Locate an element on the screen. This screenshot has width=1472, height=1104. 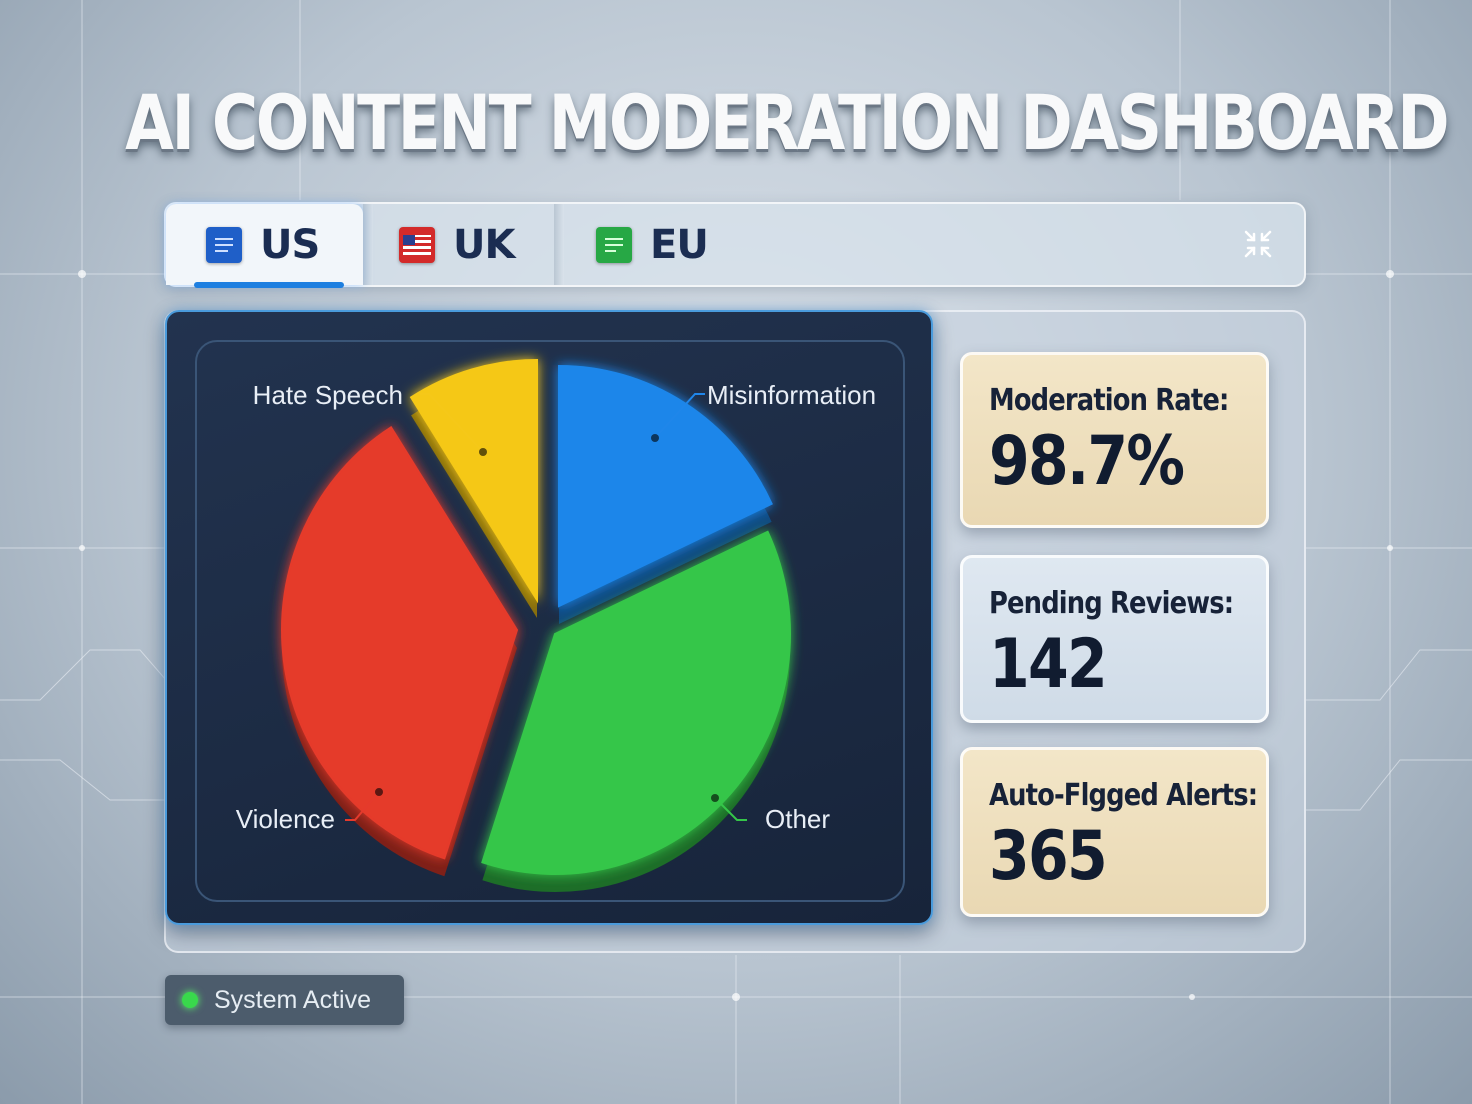
active-tab-indicator is located at coordinates (269, 285).